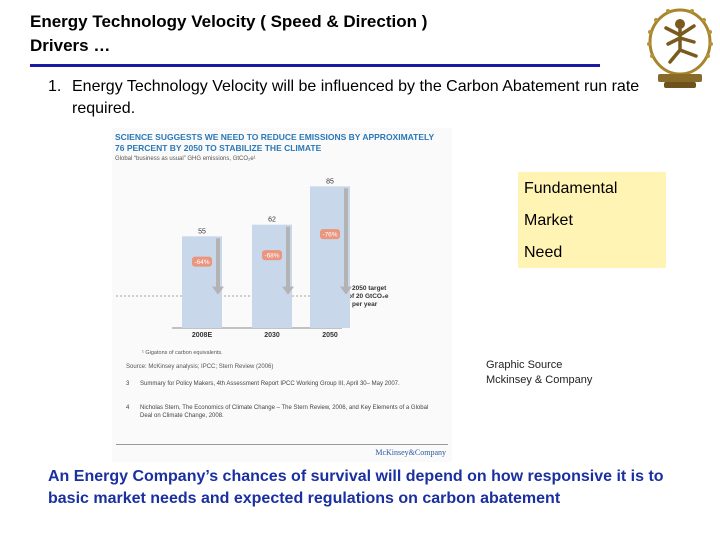 The image size is (720, 540). Describe the element at coordinates (365, 304) in the screenshot. I see `target-label-3: per year` at that location.